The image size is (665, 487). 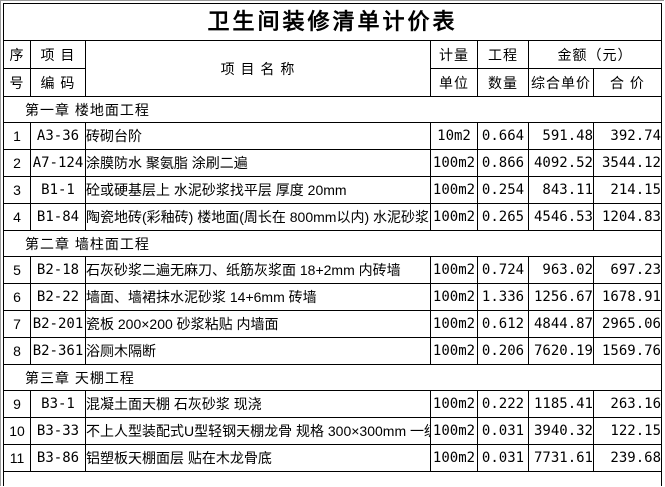 I want to click on table-row: 1 A3-36 砖砌台阶 10m2 0.664 591.48 392.74, so click(x=332, y=136).